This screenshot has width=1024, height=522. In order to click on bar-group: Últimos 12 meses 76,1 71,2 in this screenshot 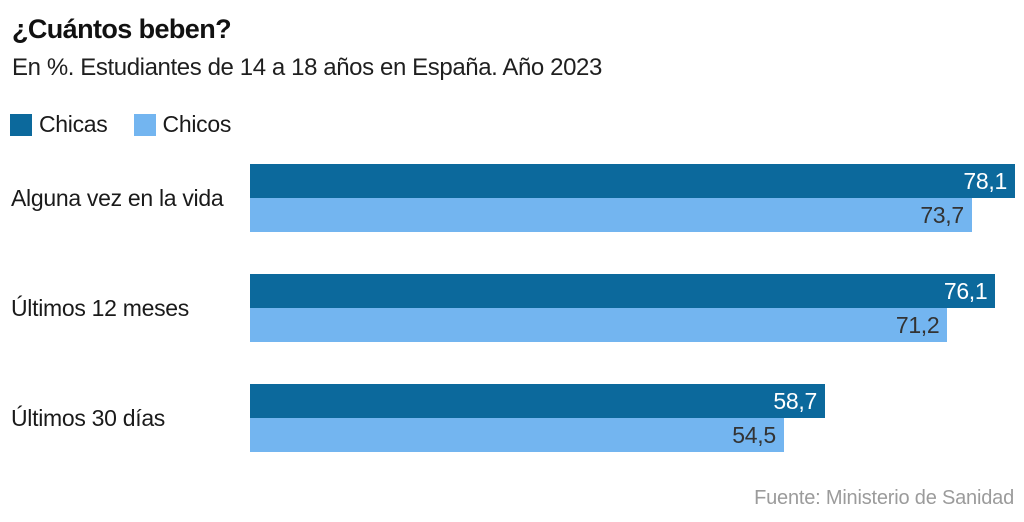, I will do `click(513, 308)`.